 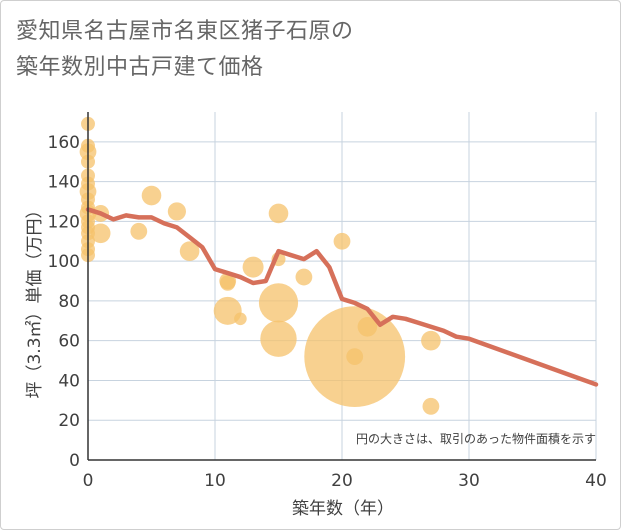 What do you see at coordinates (215, 481) in the screenshot?
I see `x-tick-label: 10` at bounding box center [215, 481].